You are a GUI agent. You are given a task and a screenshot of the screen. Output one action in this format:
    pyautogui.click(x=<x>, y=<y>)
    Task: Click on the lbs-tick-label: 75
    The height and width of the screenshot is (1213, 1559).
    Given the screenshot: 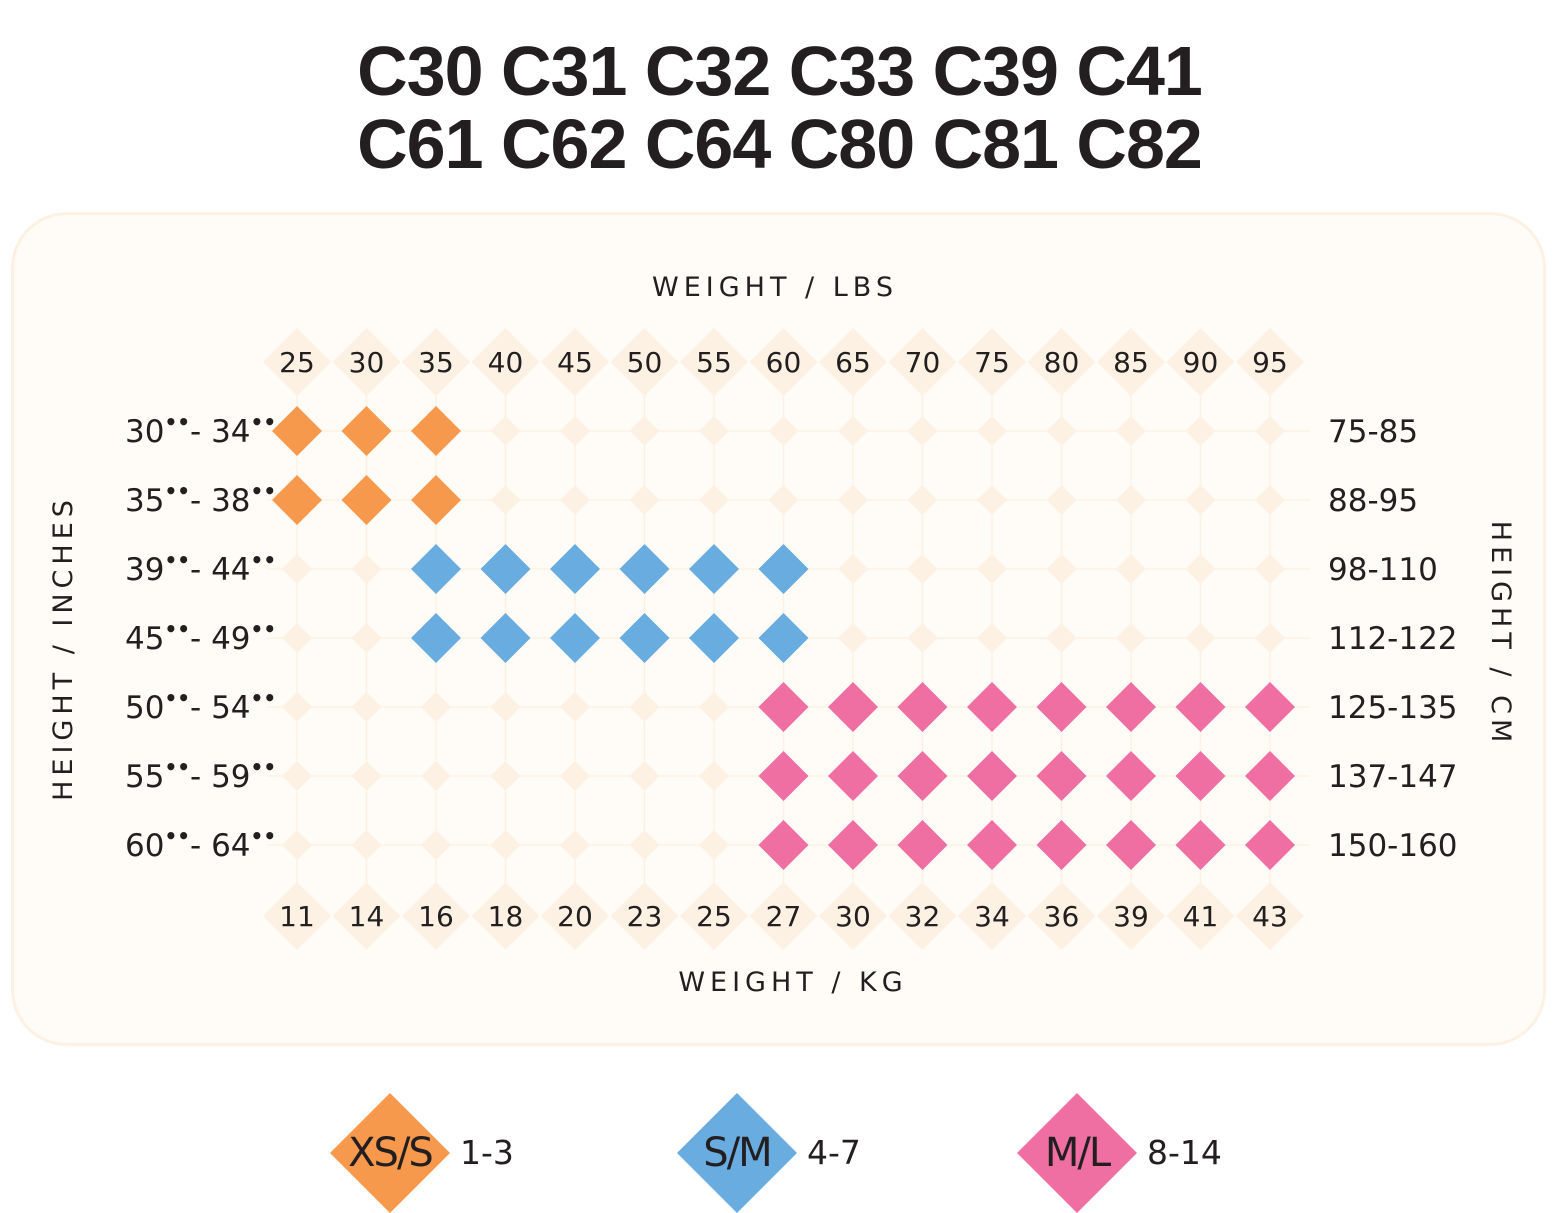 What is the action you would take?
    pyautogui.click(x=992, y=362)
    